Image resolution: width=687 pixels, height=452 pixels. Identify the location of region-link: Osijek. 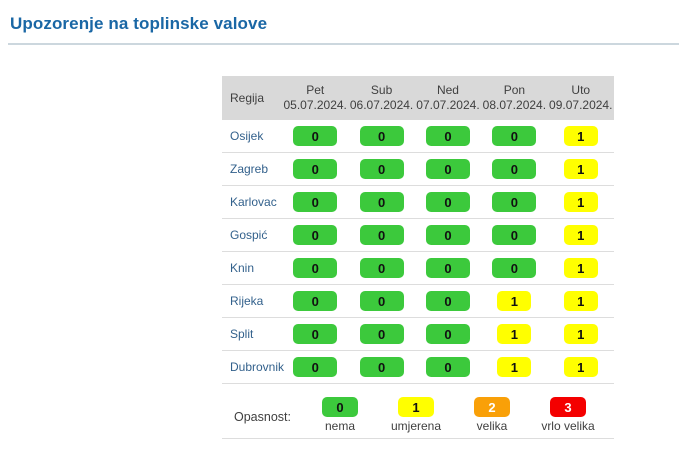
(247, 136).